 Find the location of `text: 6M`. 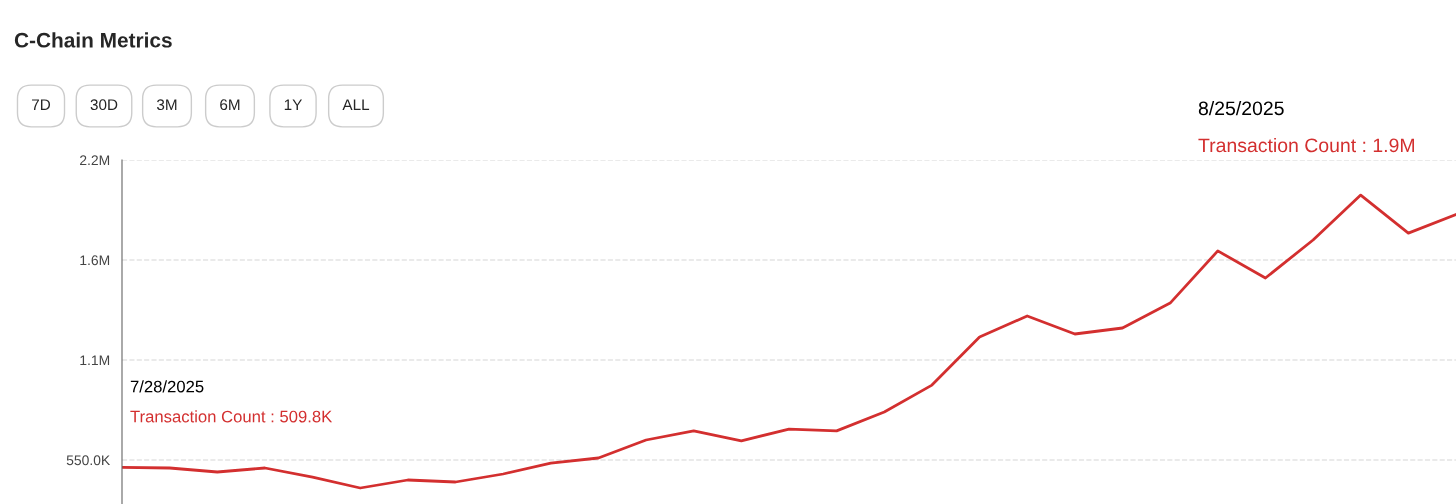

text: 6M is located at coordinates (230, 105).